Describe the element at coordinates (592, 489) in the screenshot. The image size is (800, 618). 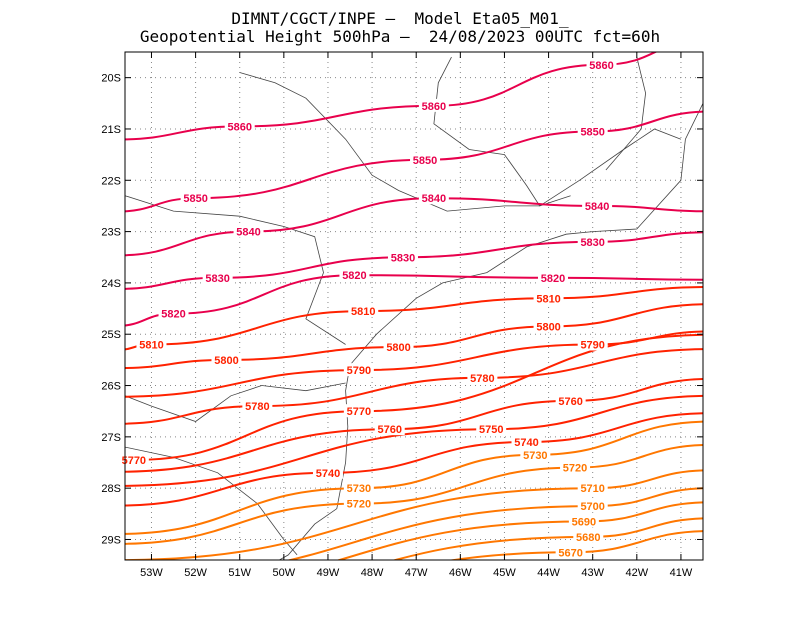
I see `contour-label: 5710` at that location.